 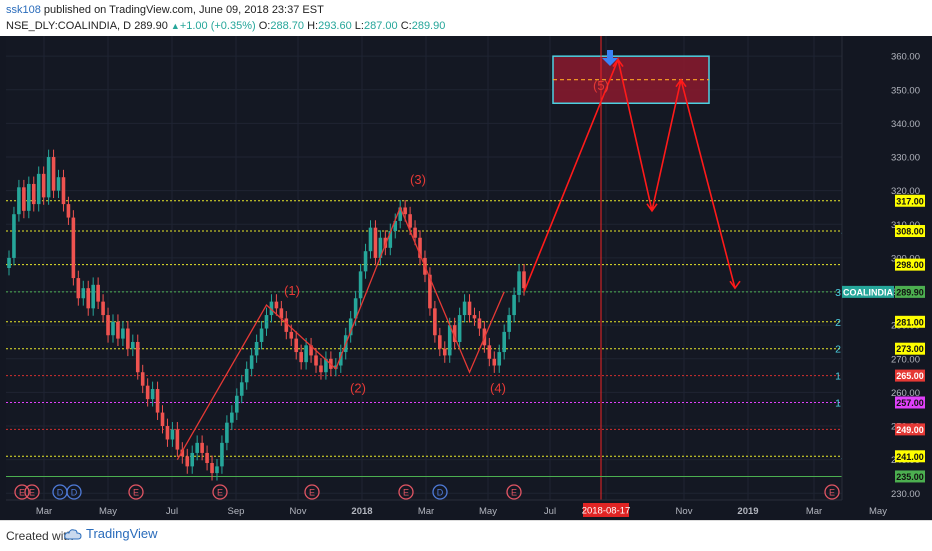 What do you see at coordinates (73, 533) in the screenshot?
I see `tradingview-cloud-icon` at bounding box center [73, 533].